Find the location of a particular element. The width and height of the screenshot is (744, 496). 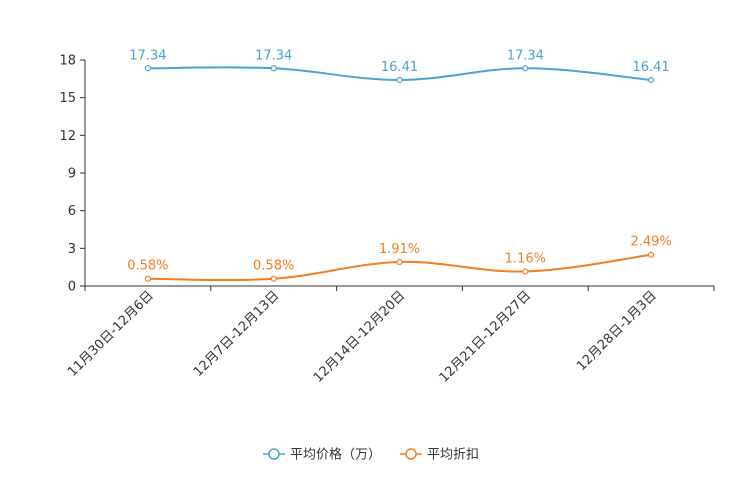

data-label: 1.16% is located at coordinates (525, 258).